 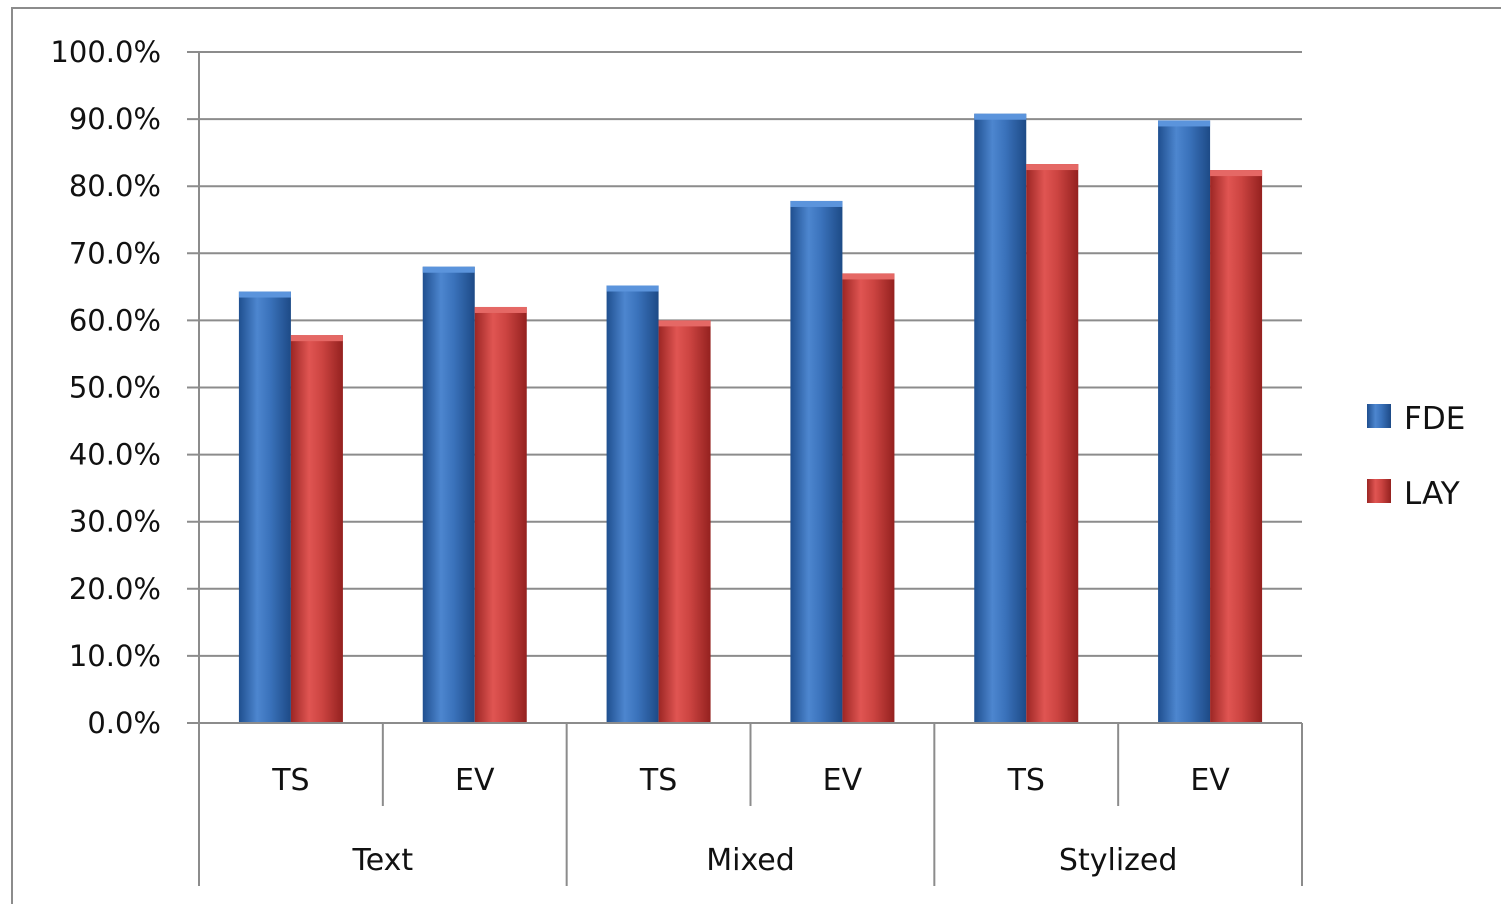 What do you see at coordinates (124, 723) in the screenshot?
I see `y-tick-label: 0.0%` at bounding box center [124, 723].